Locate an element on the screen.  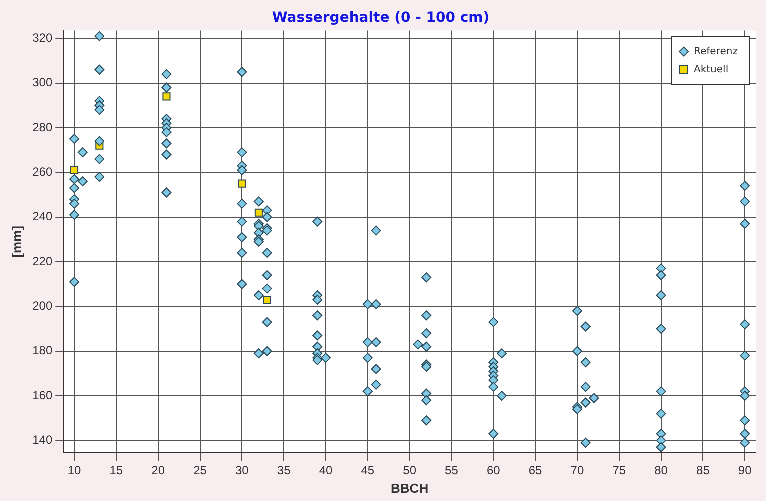
legend-label: Aktuell is located at coordinates (711, 70).